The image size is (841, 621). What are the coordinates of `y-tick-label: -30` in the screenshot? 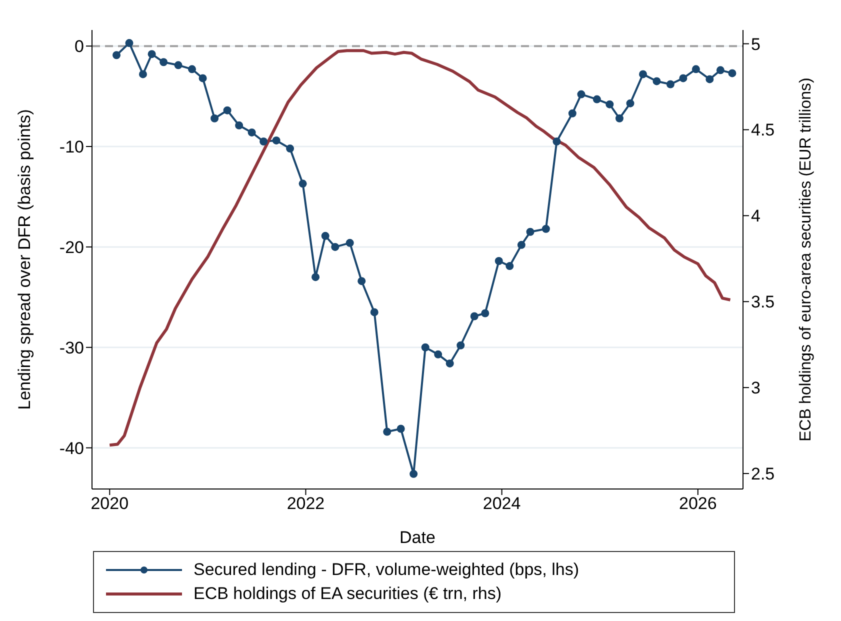 It's located at (71, 348).